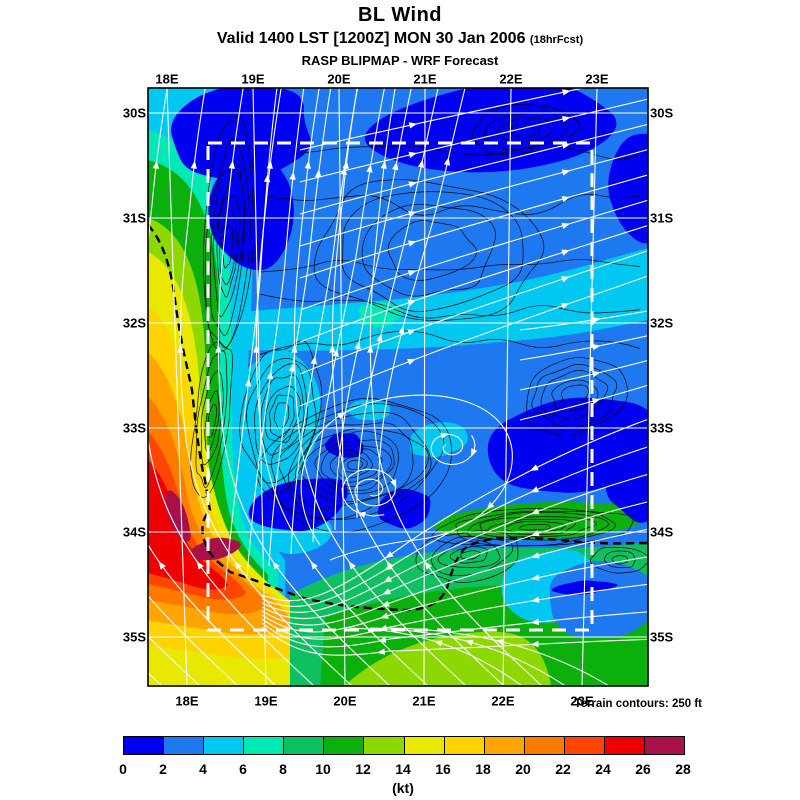 This screenshot has height=800, width=800. What do you see at coordinates (243, 769) in the screenshot?
I see `colorbar-tick: 6` at bounding box center [243, 769].